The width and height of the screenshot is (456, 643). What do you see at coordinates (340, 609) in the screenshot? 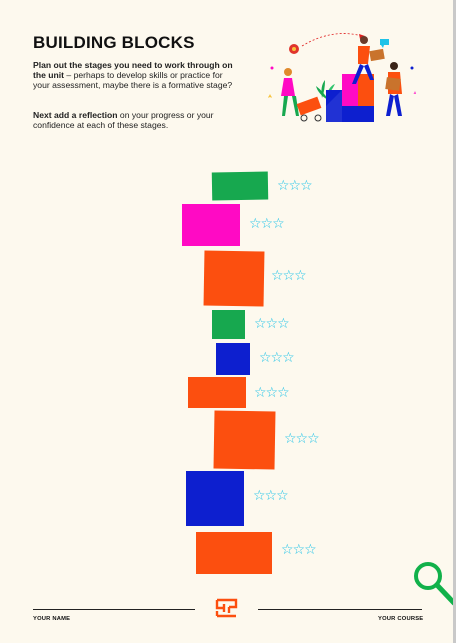
I see `course-line` at bounding box center [340, 609].